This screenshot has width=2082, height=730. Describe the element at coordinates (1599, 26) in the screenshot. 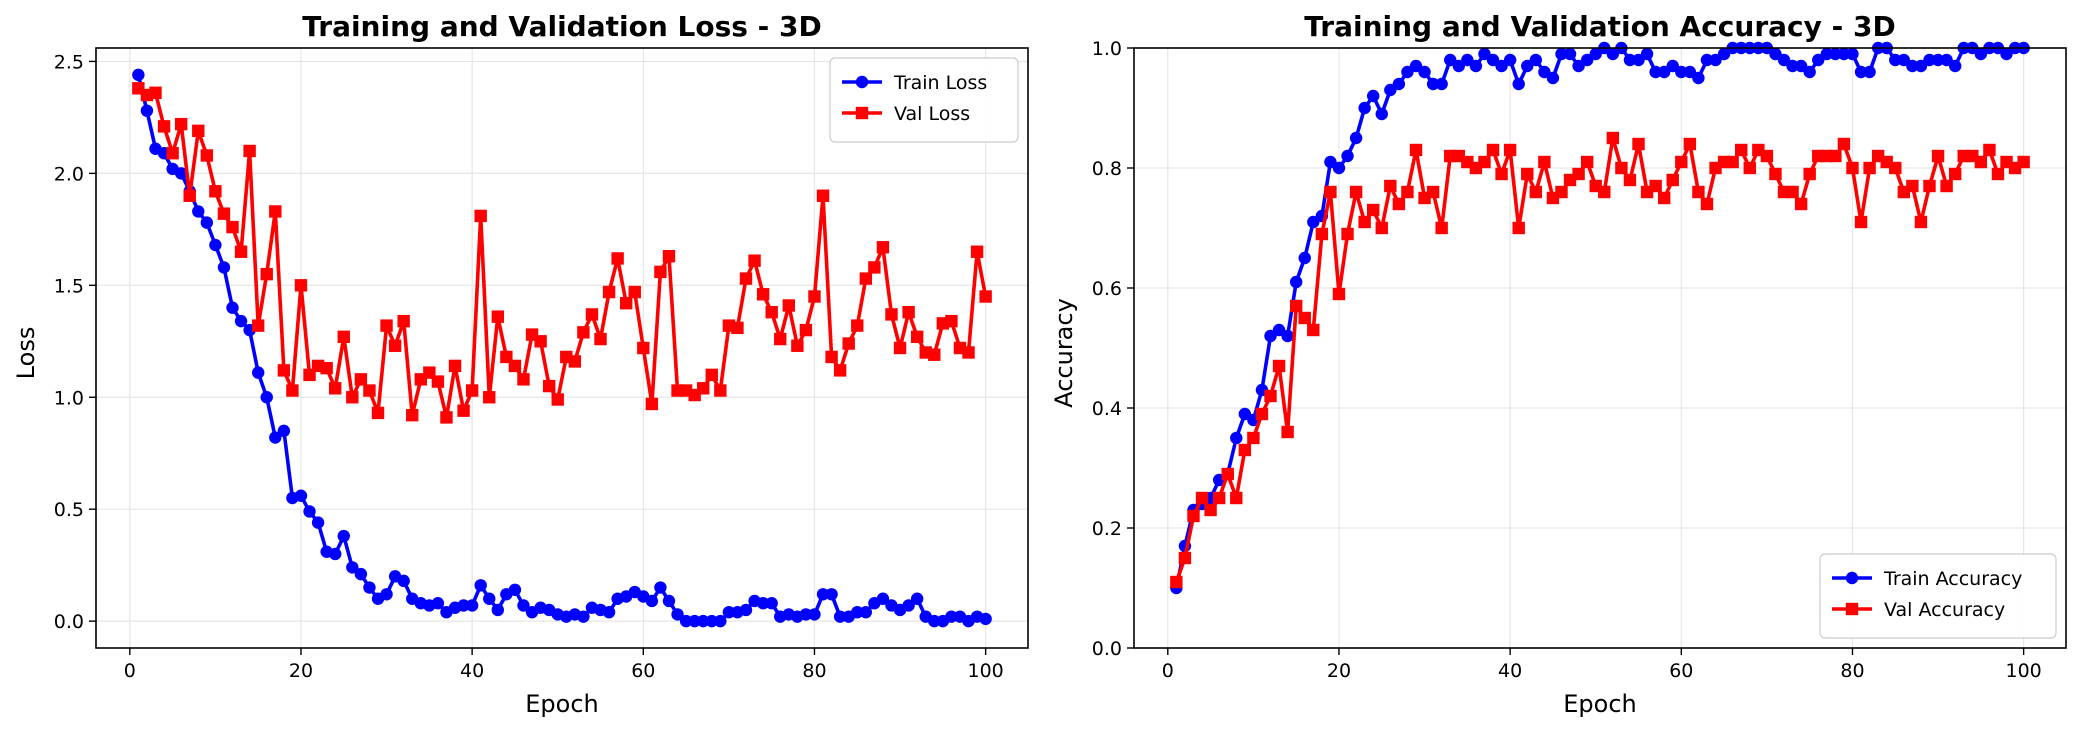

I see `accuracy-chart-title: Training and Validation Accuracy - 3D` at that location.